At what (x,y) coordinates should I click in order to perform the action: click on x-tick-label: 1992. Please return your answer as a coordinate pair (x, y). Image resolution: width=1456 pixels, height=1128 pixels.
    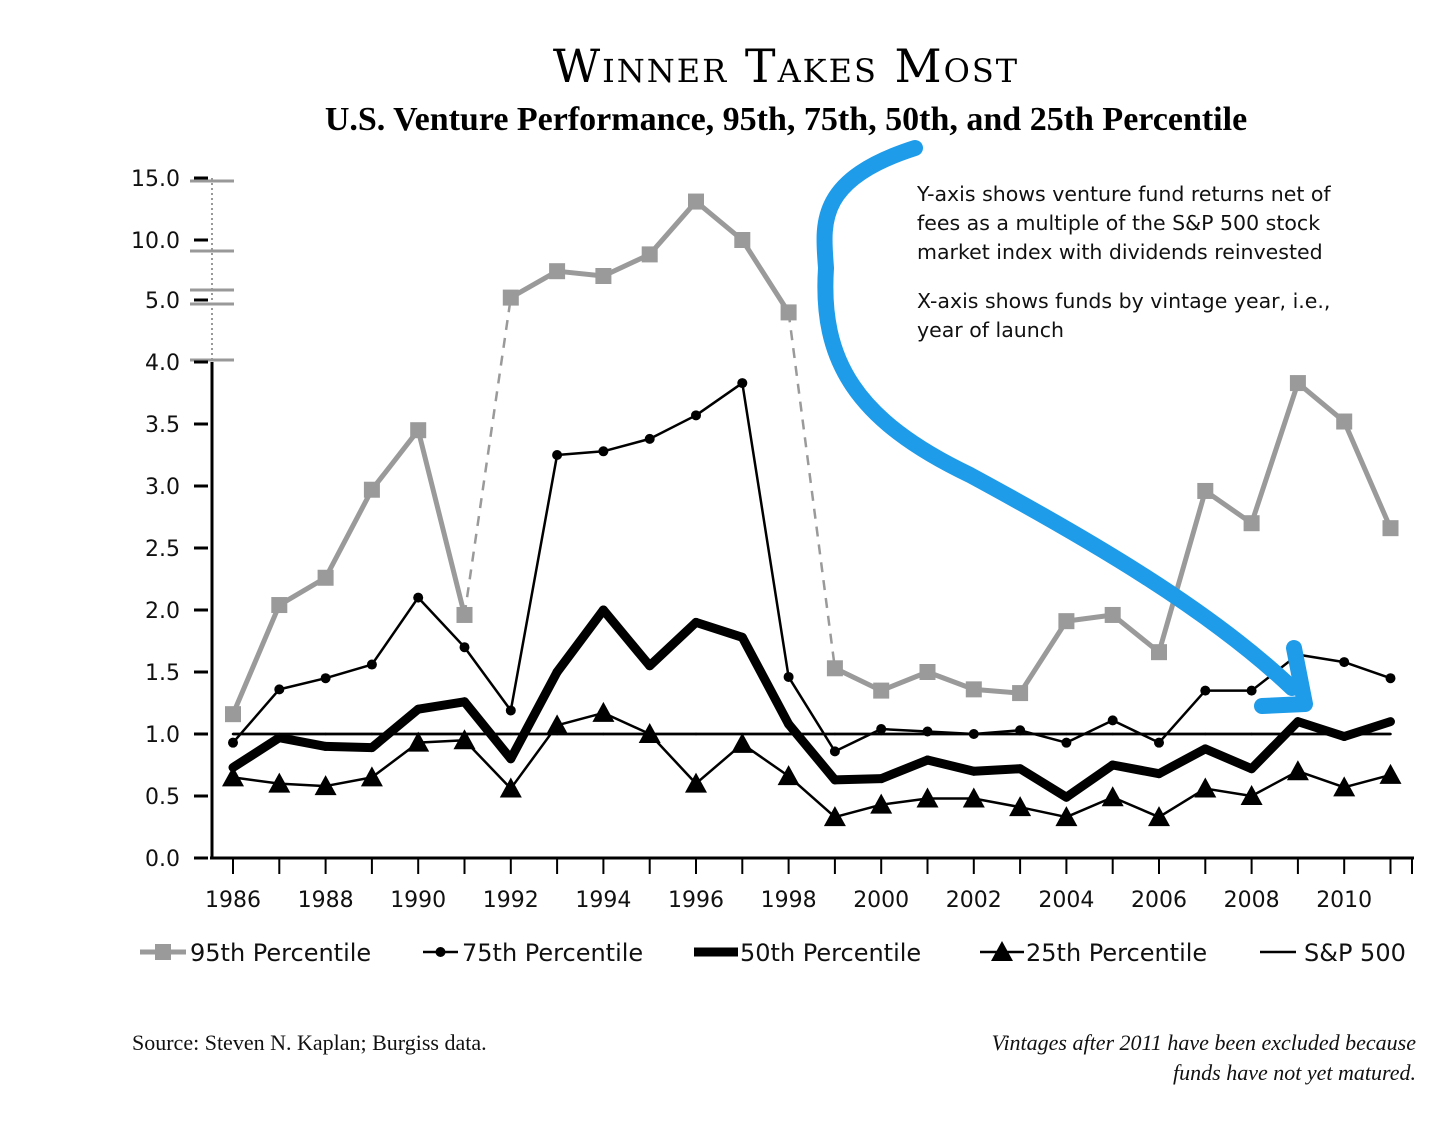
    Looking at the image, I should click on (511, 900).